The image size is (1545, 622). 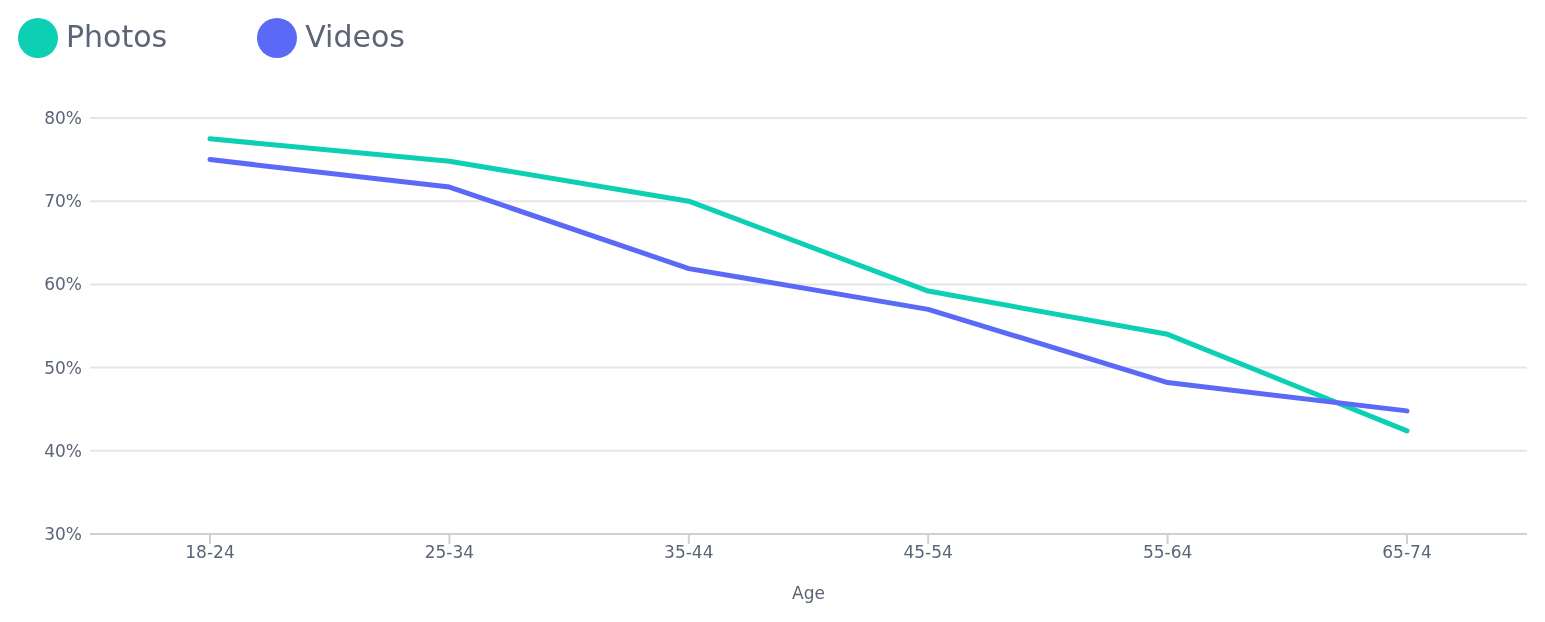 What do you see at coordinates (928, 552) in the screenshot?
I see `x-tick-label: 45-54` at bounding box center [928, 552].